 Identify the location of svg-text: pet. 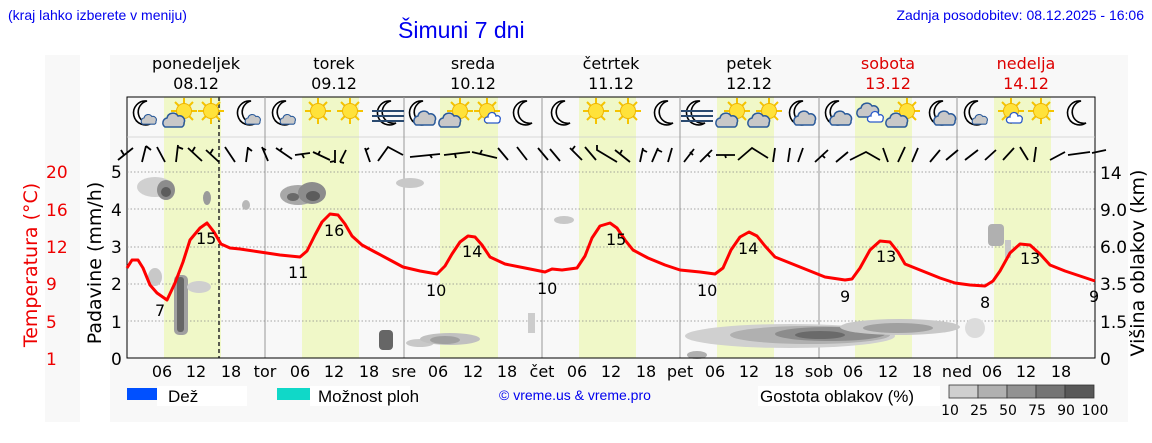
(680, 371).